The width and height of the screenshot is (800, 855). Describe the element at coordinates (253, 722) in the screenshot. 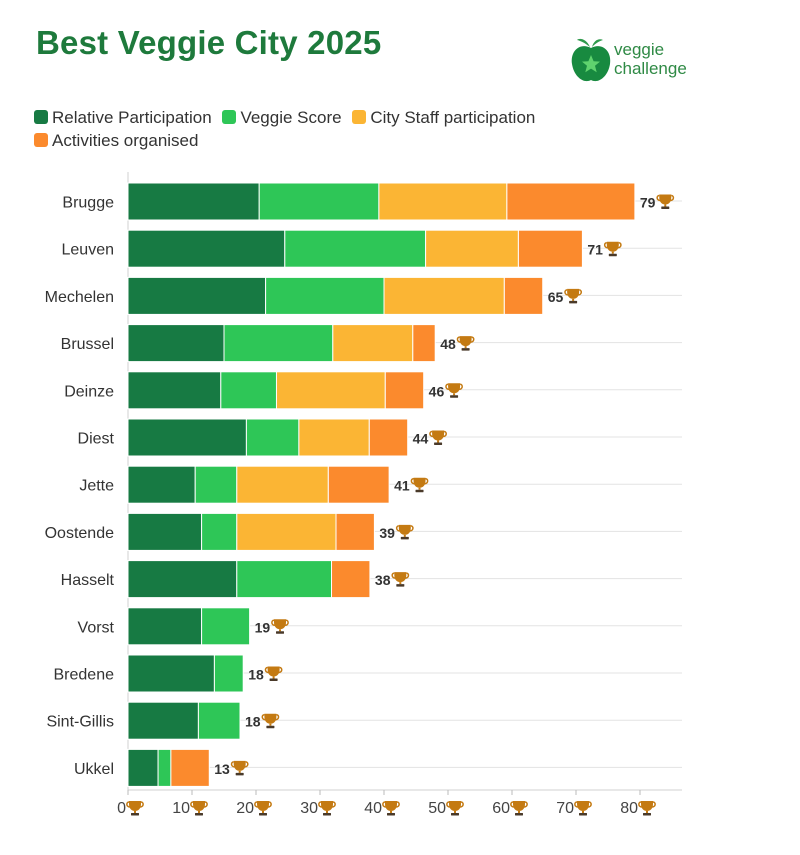

I see `total-label: 18` at that location.